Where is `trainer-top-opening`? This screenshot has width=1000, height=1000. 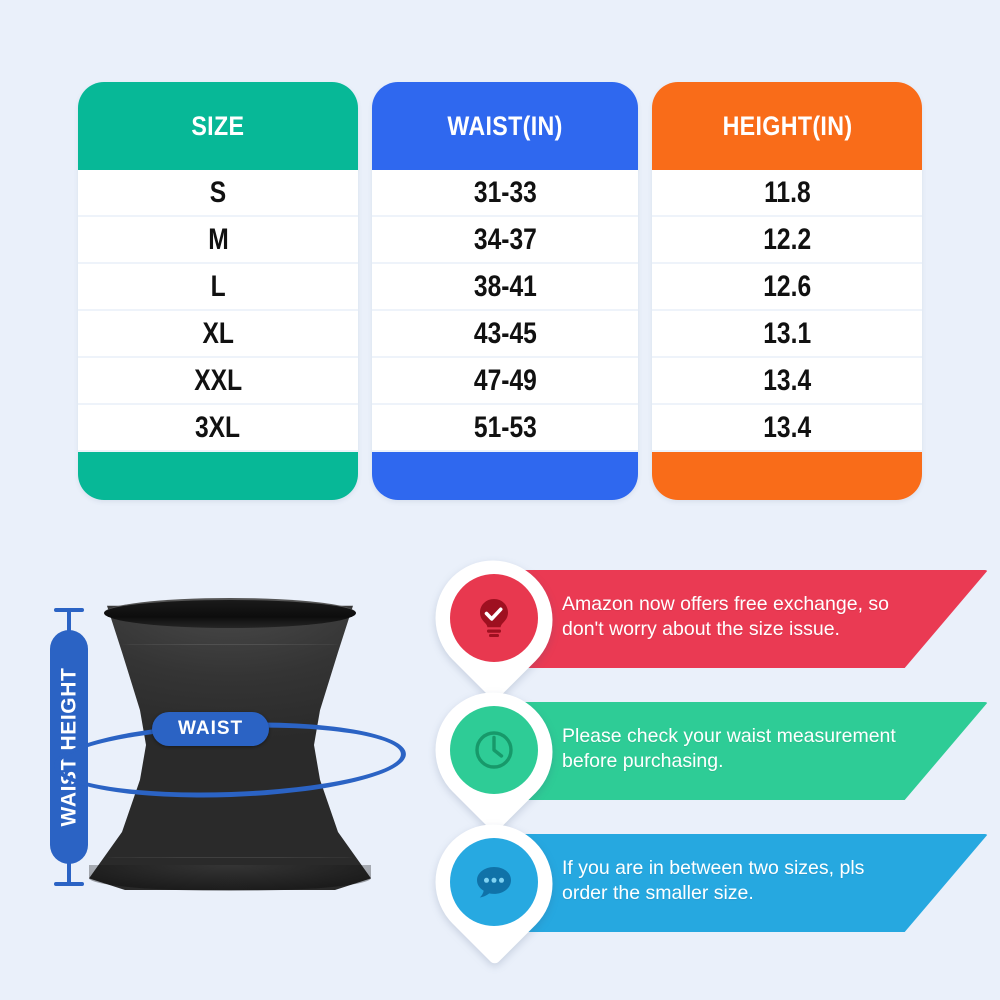
trainer-top-opening is located at coordinates (230, 613).